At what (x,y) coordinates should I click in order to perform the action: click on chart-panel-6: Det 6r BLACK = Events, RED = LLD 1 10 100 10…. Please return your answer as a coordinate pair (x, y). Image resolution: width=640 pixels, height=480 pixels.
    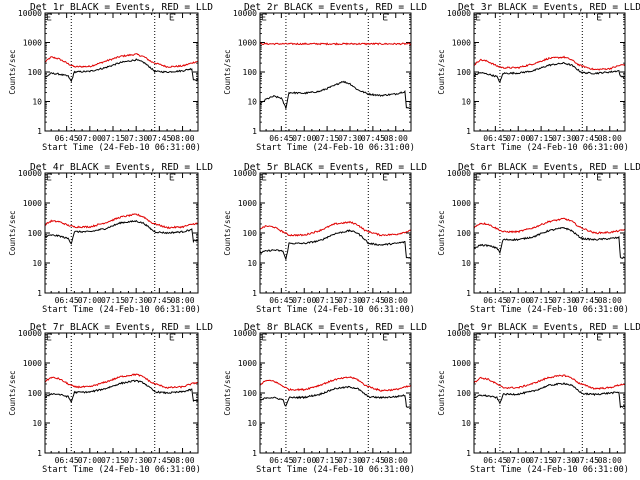
    Looking at the image, I should click on (538, 238).